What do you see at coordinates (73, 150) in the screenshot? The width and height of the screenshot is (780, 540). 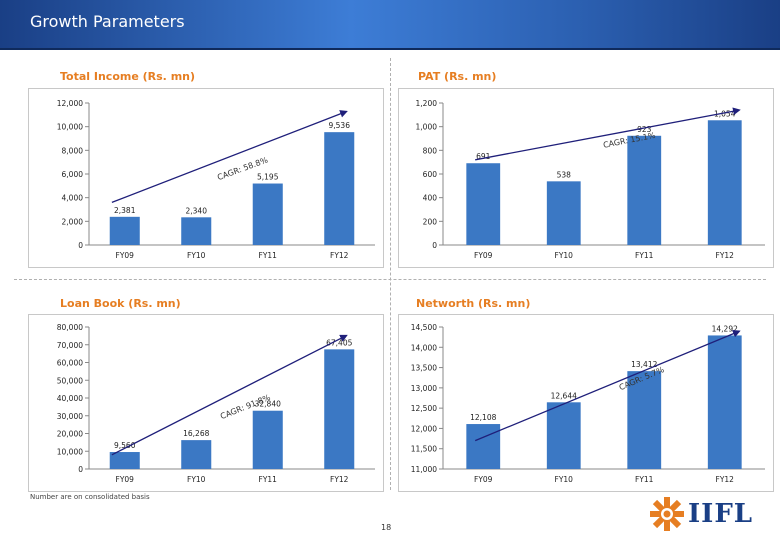 I see `y-tick-label: 8,000` at bounding box center [73, 150].